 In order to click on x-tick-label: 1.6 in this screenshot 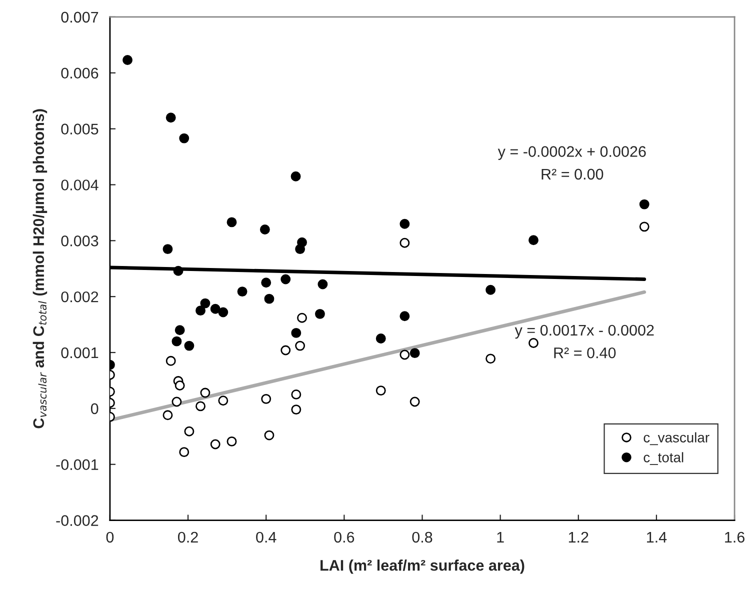, I will do `click(734, 537)`.